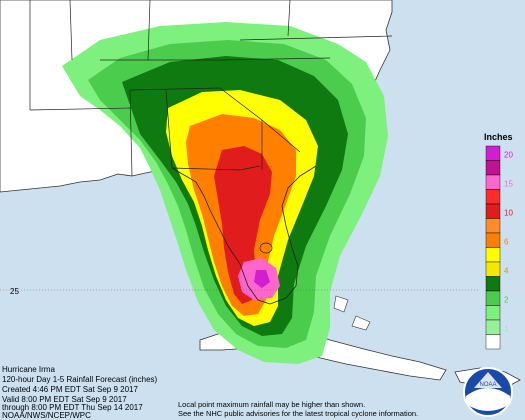  What do you see at coordinates (508, 213) in the screenshot?
I see `legend-label: 10` at bounding box center [508, 213].